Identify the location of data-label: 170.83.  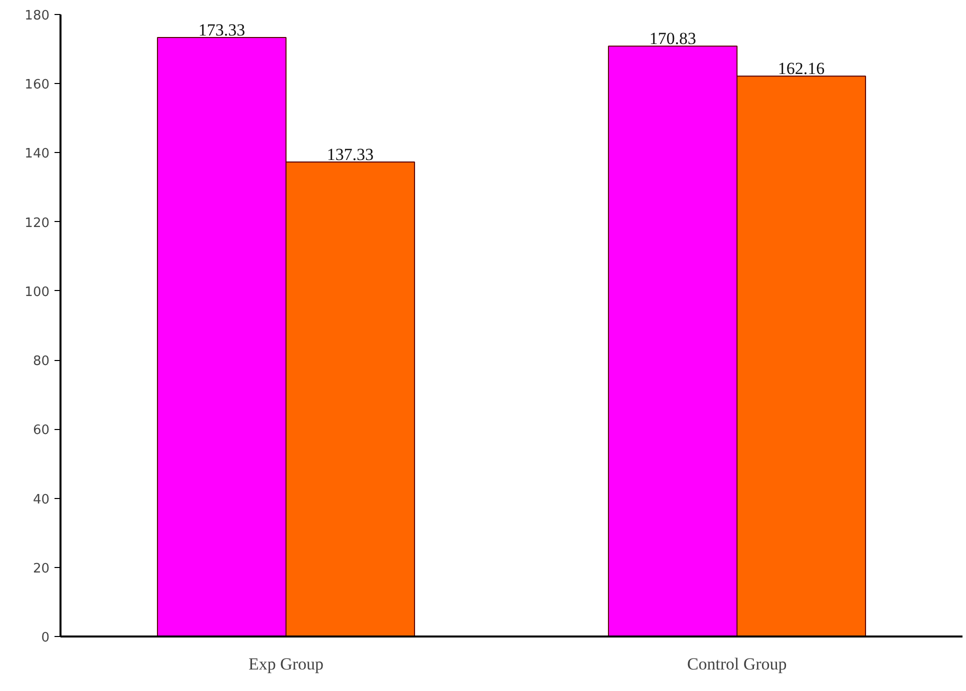
(672, 38).